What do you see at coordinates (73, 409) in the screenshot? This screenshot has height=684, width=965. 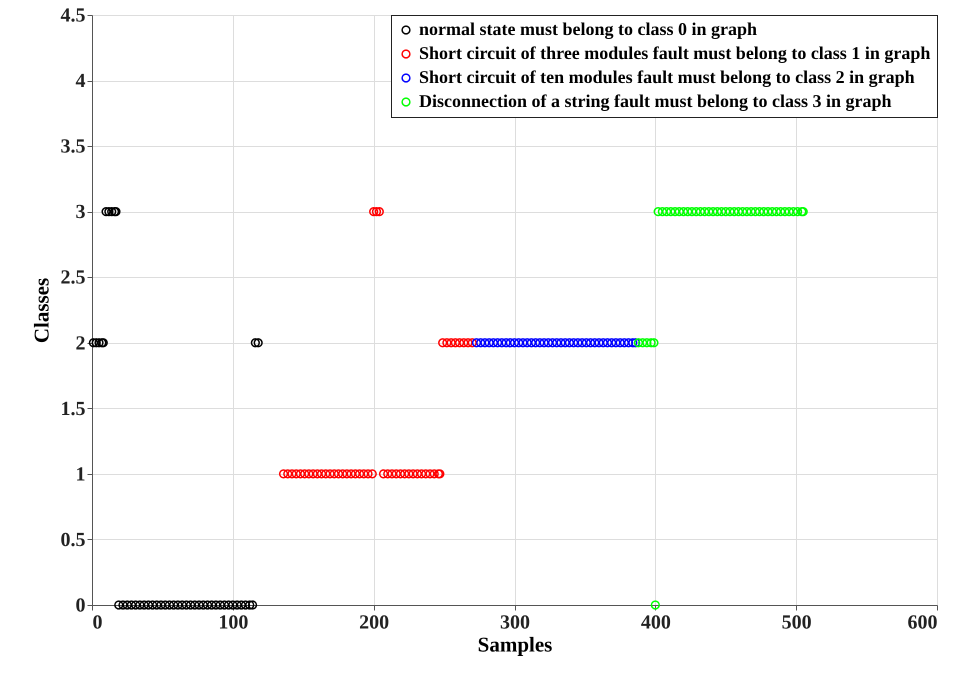 I see `y-tick-label: 1.5` at bounding box center [73, 409].